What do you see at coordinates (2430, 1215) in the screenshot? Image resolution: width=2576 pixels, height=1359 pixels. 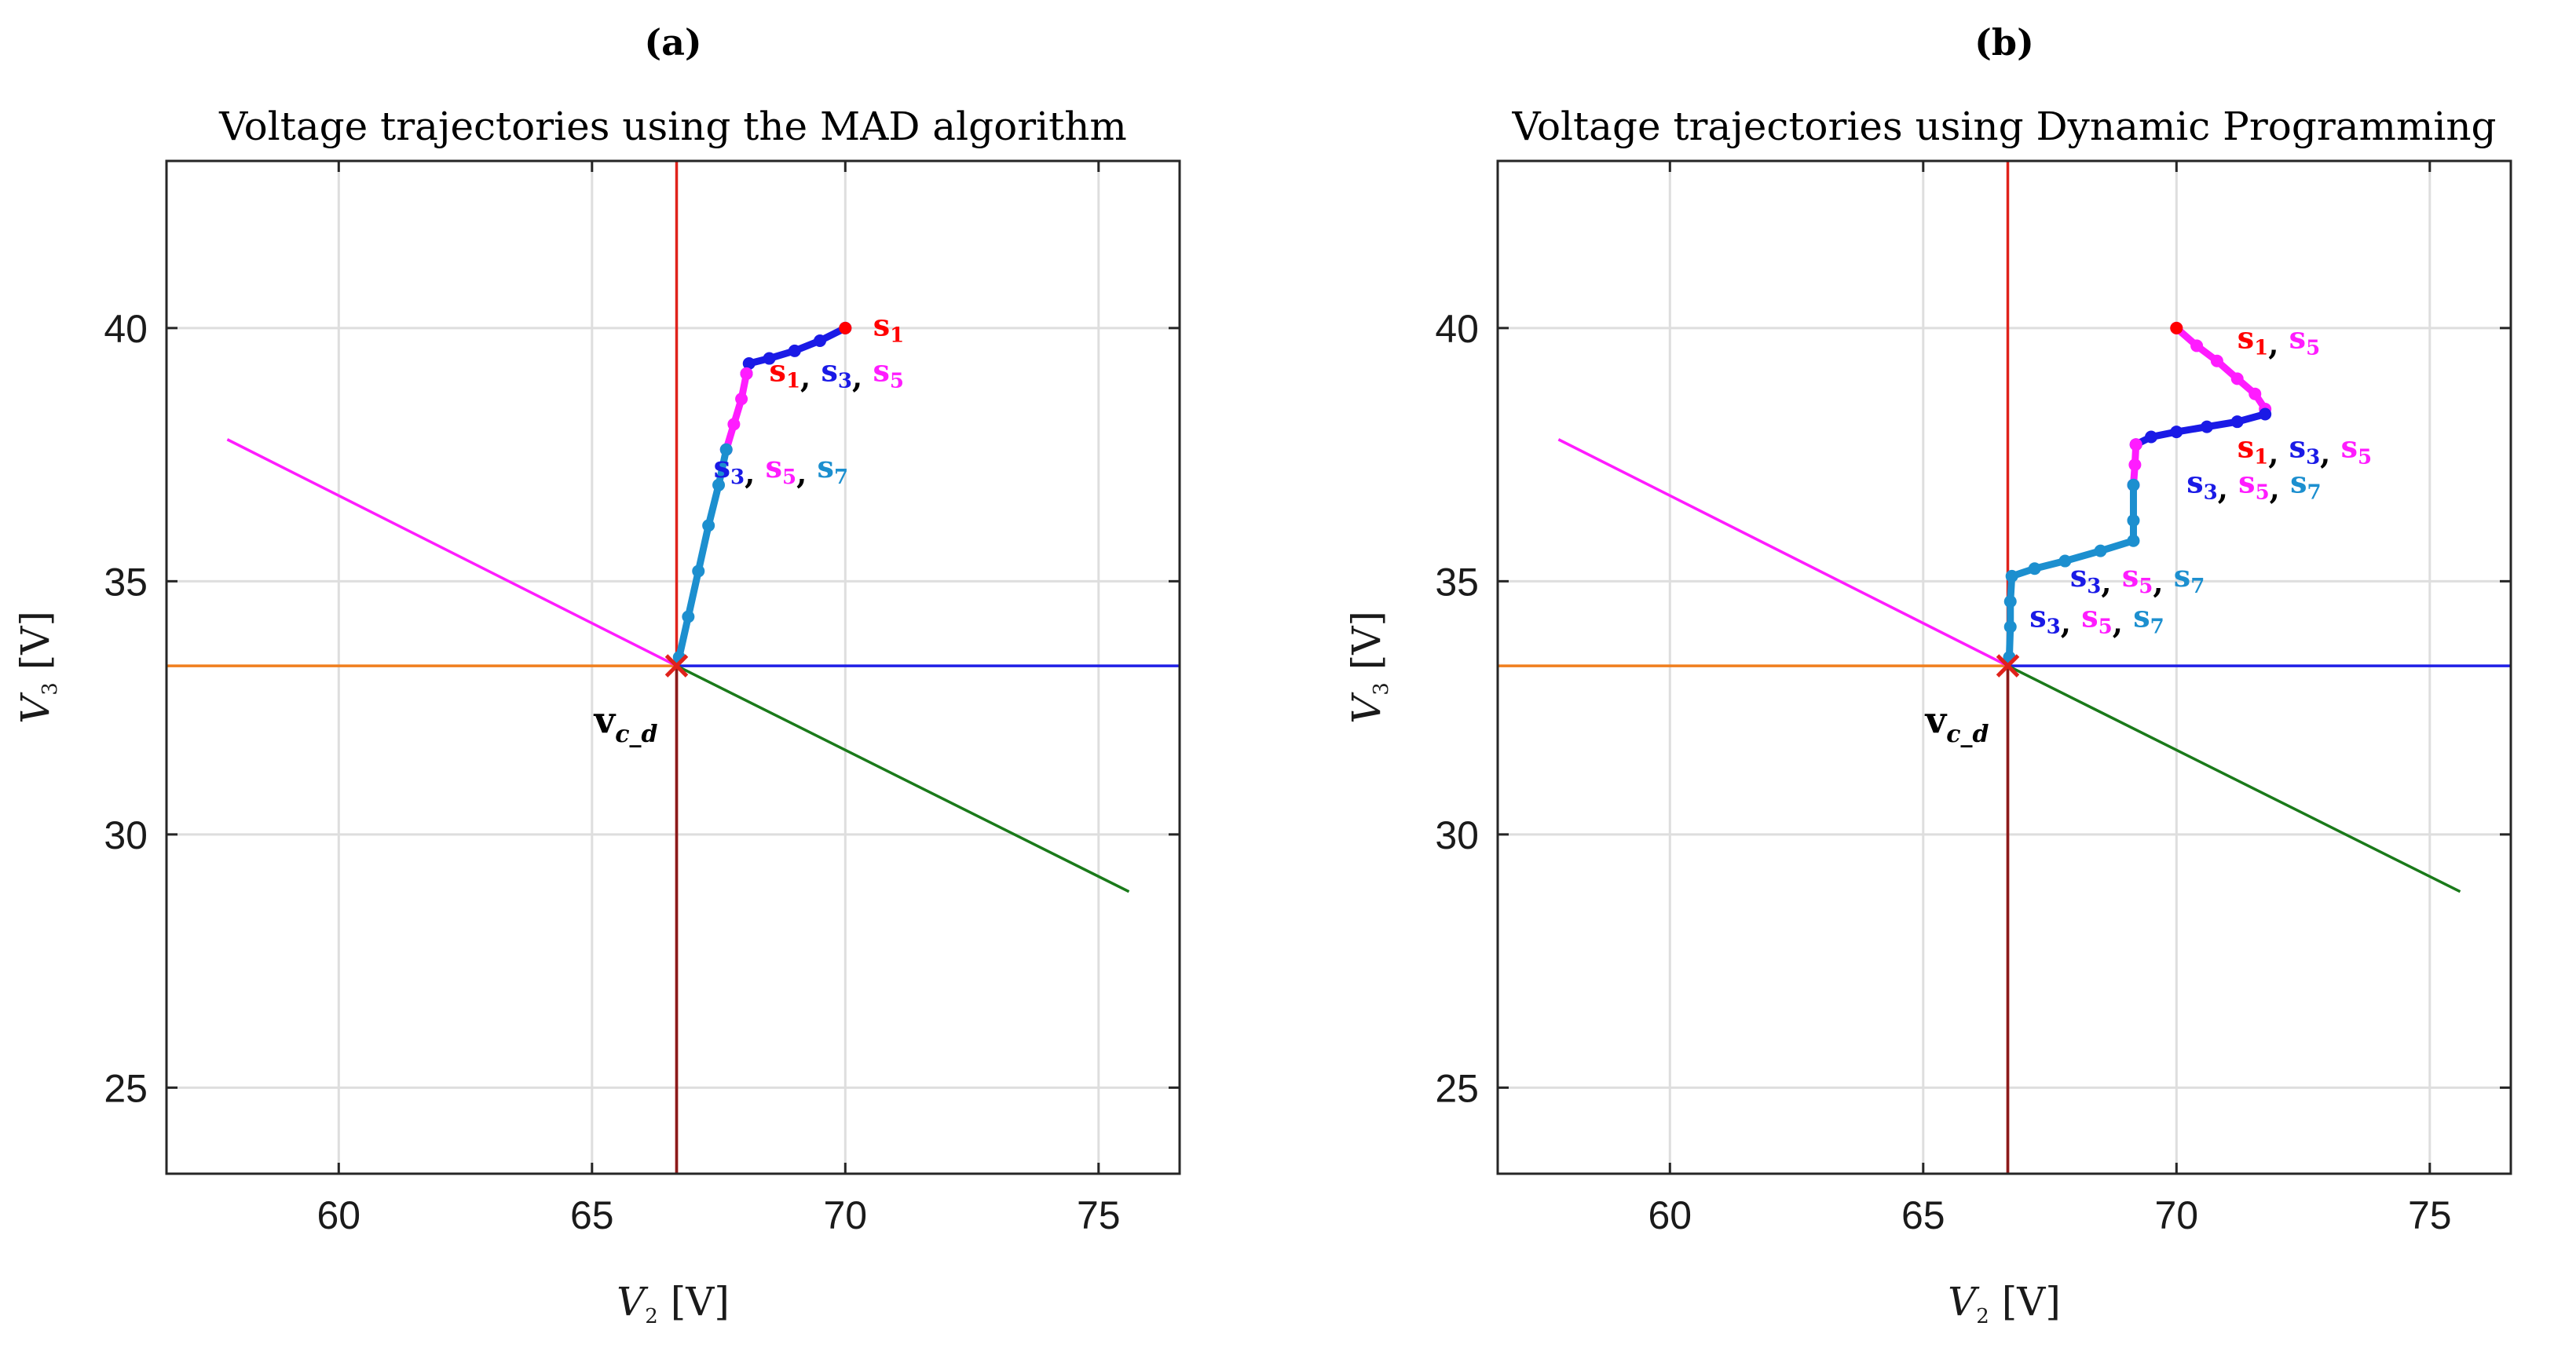 I see `x-tick-label: 75` at bounding box center [2430, 1215].